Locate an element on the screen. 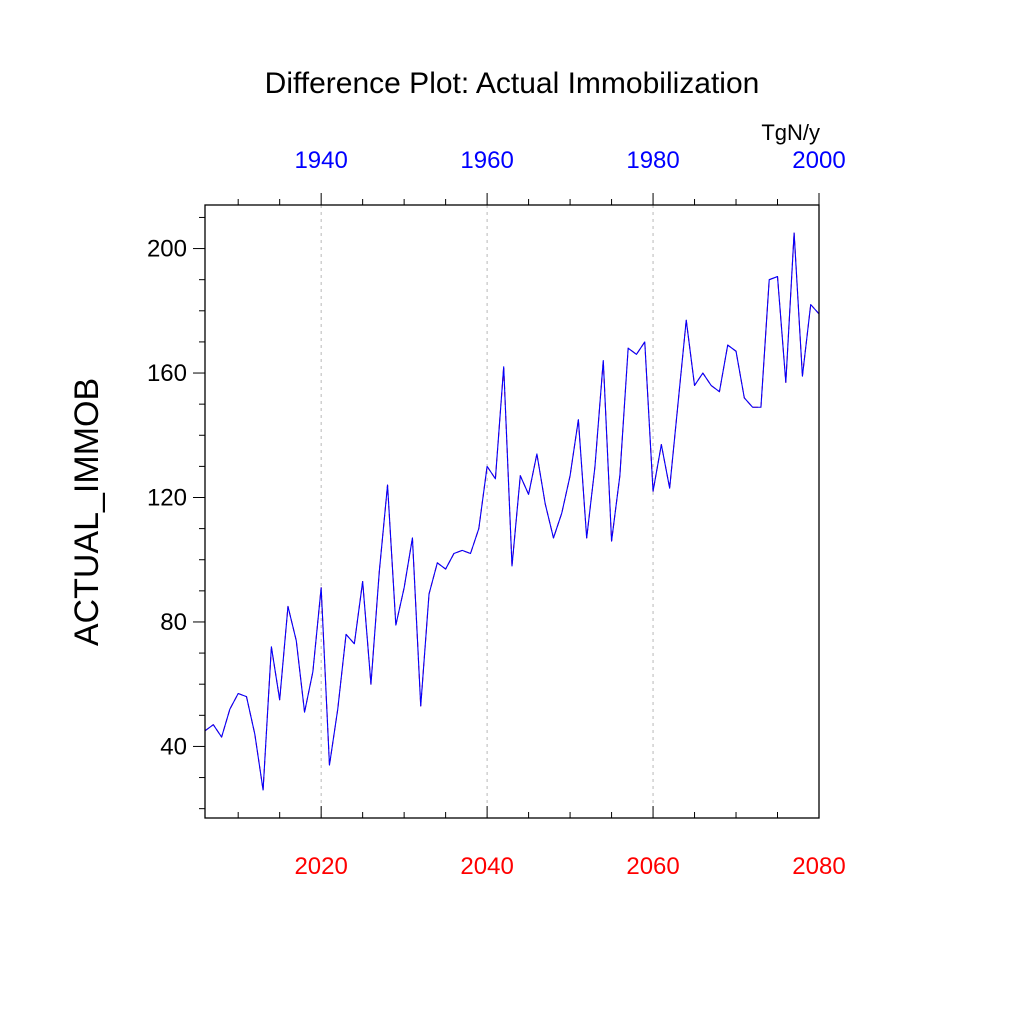 This screenshot has height=1024, width=1024. y-axis-label: ACTUAL_IMMOB is located at coordinates (87, 512).